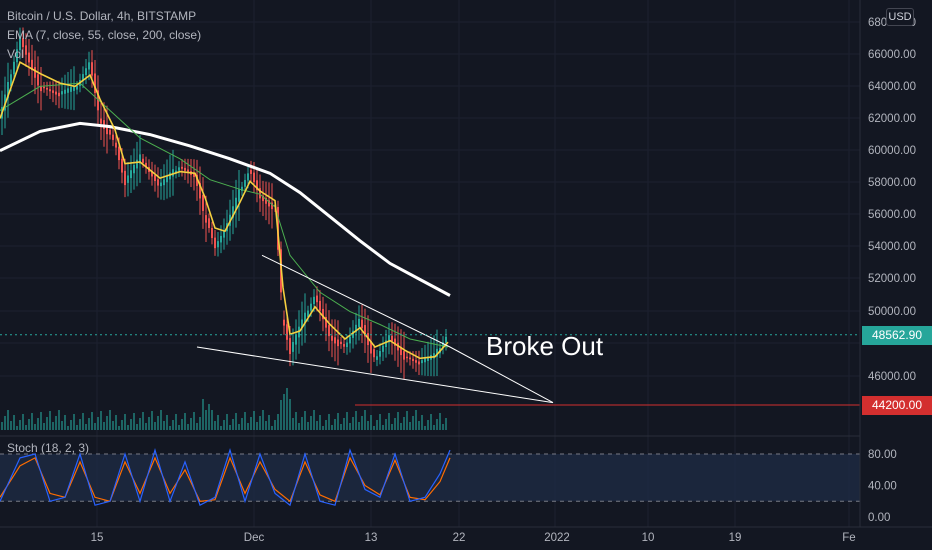 The height and width of the screenshot is (550, 932). Describe the element at coordinates (371, 538) in the screenshot. I see `time-tick-label: 13` at that location.